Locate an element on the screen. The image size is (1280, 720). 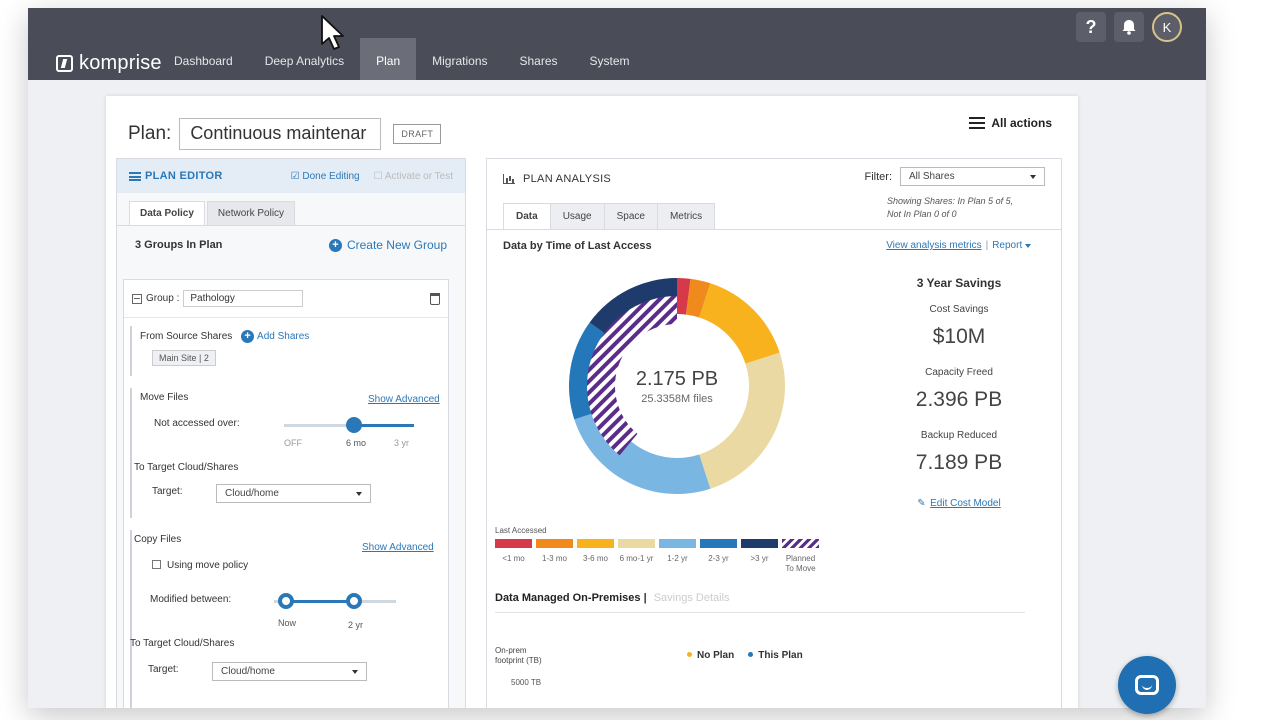
tab-metrics: Metrics is located at coordinates (686, 216).